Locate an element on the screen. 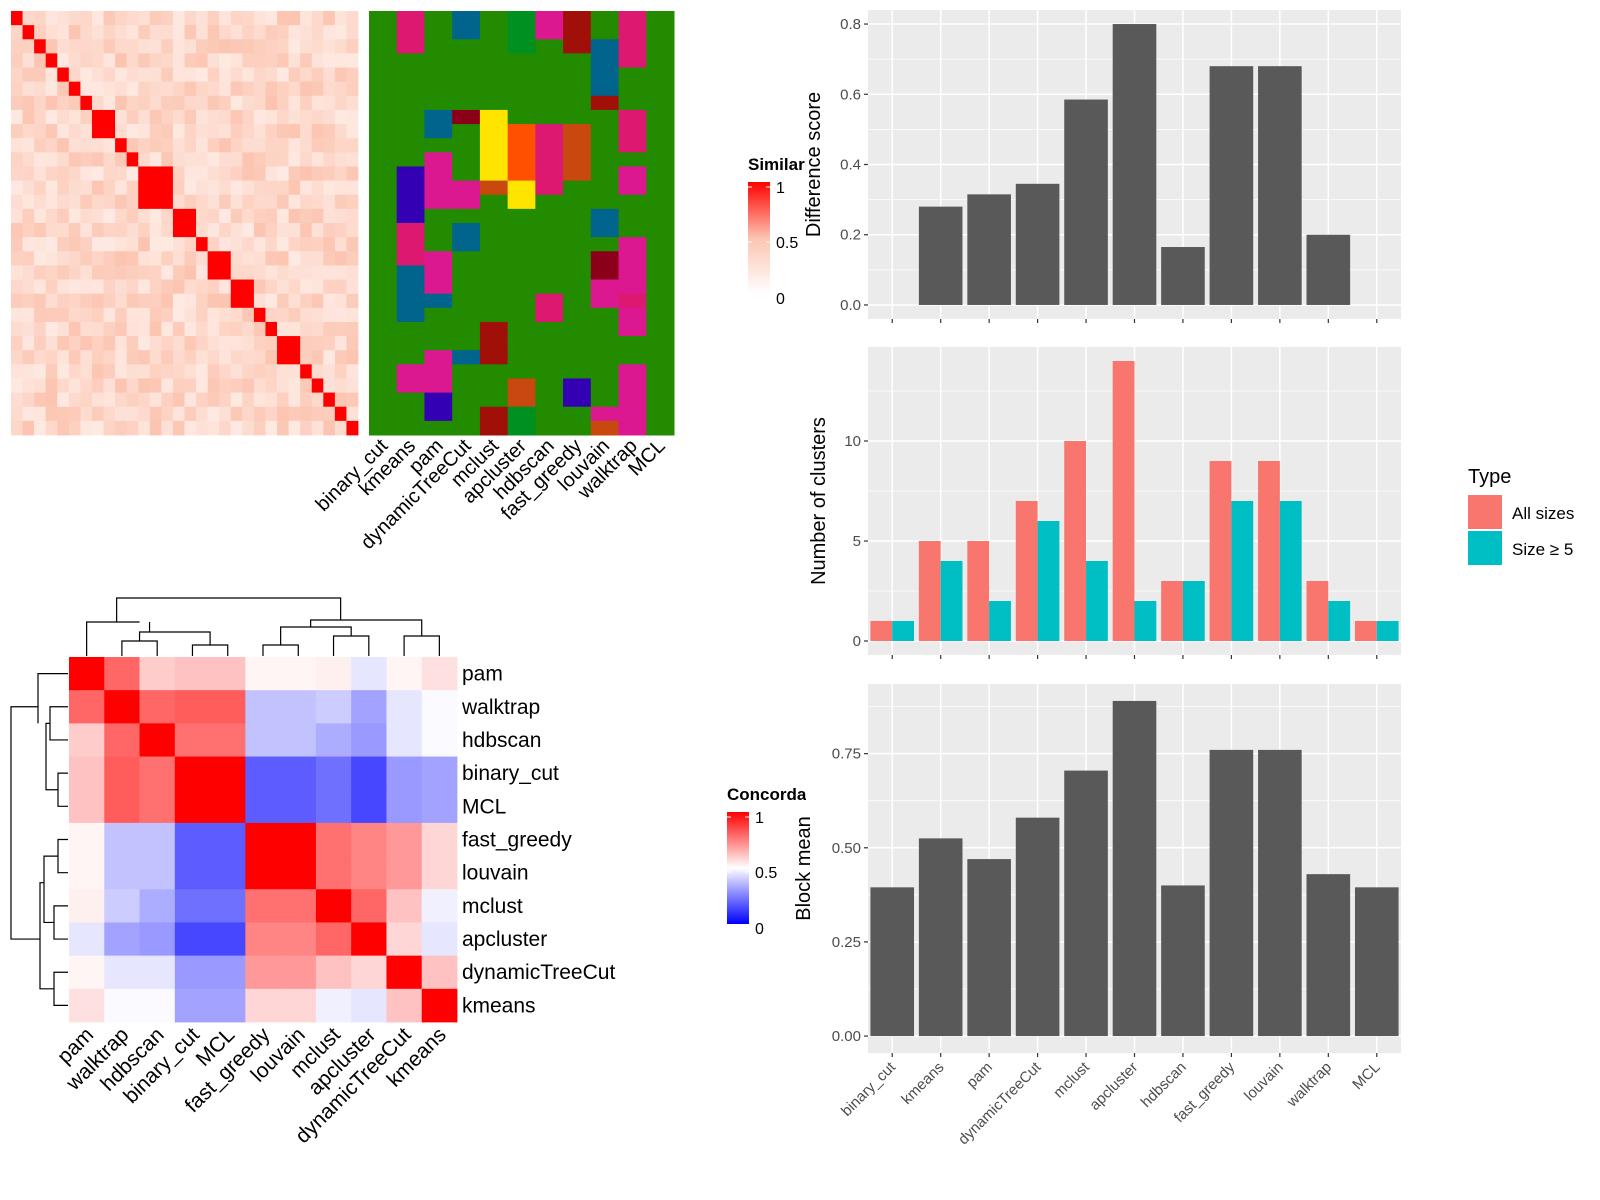 The width and height of the screenshot is (1600, 1200). y-tick-label: 0.0 is located at coordinates (850, 305).